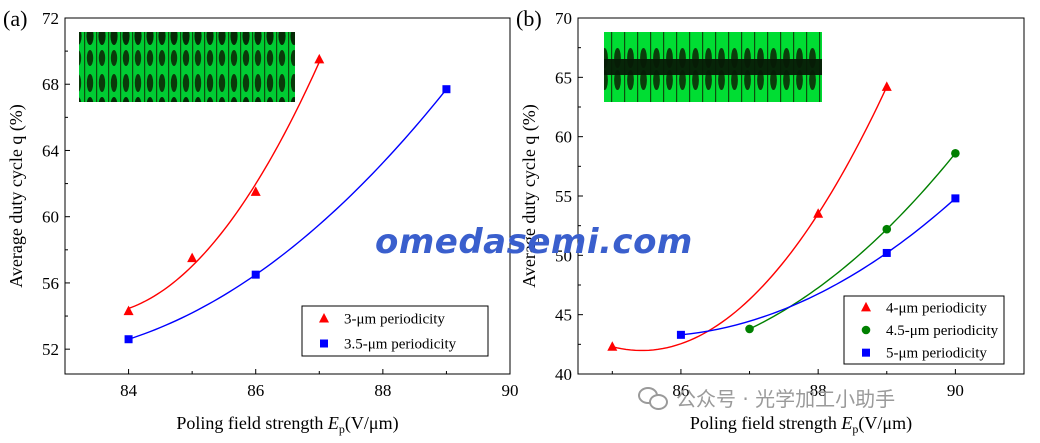 This screenshot has width=1040, height=443. I want to click on y-tick-label: 68, so click(50, 84).